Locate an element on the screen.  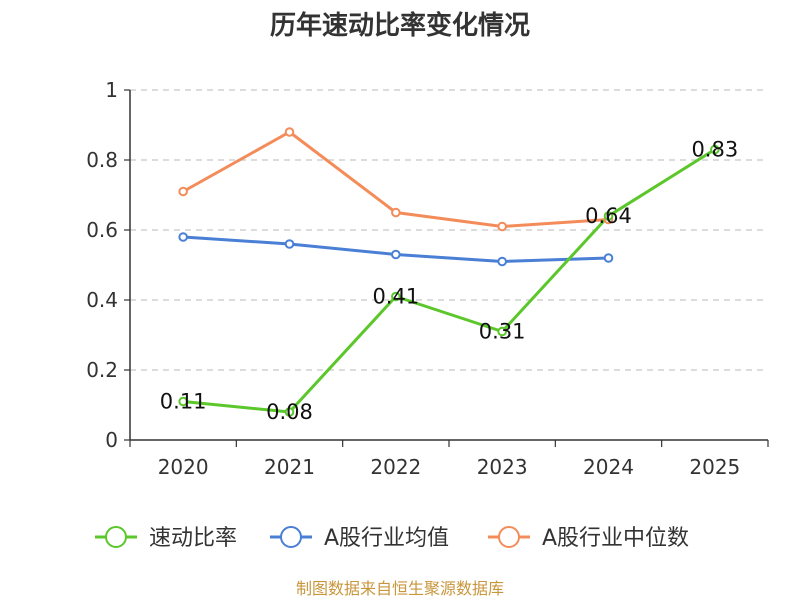
x-tick-label: 2025 is located at coordinates (714, 467).